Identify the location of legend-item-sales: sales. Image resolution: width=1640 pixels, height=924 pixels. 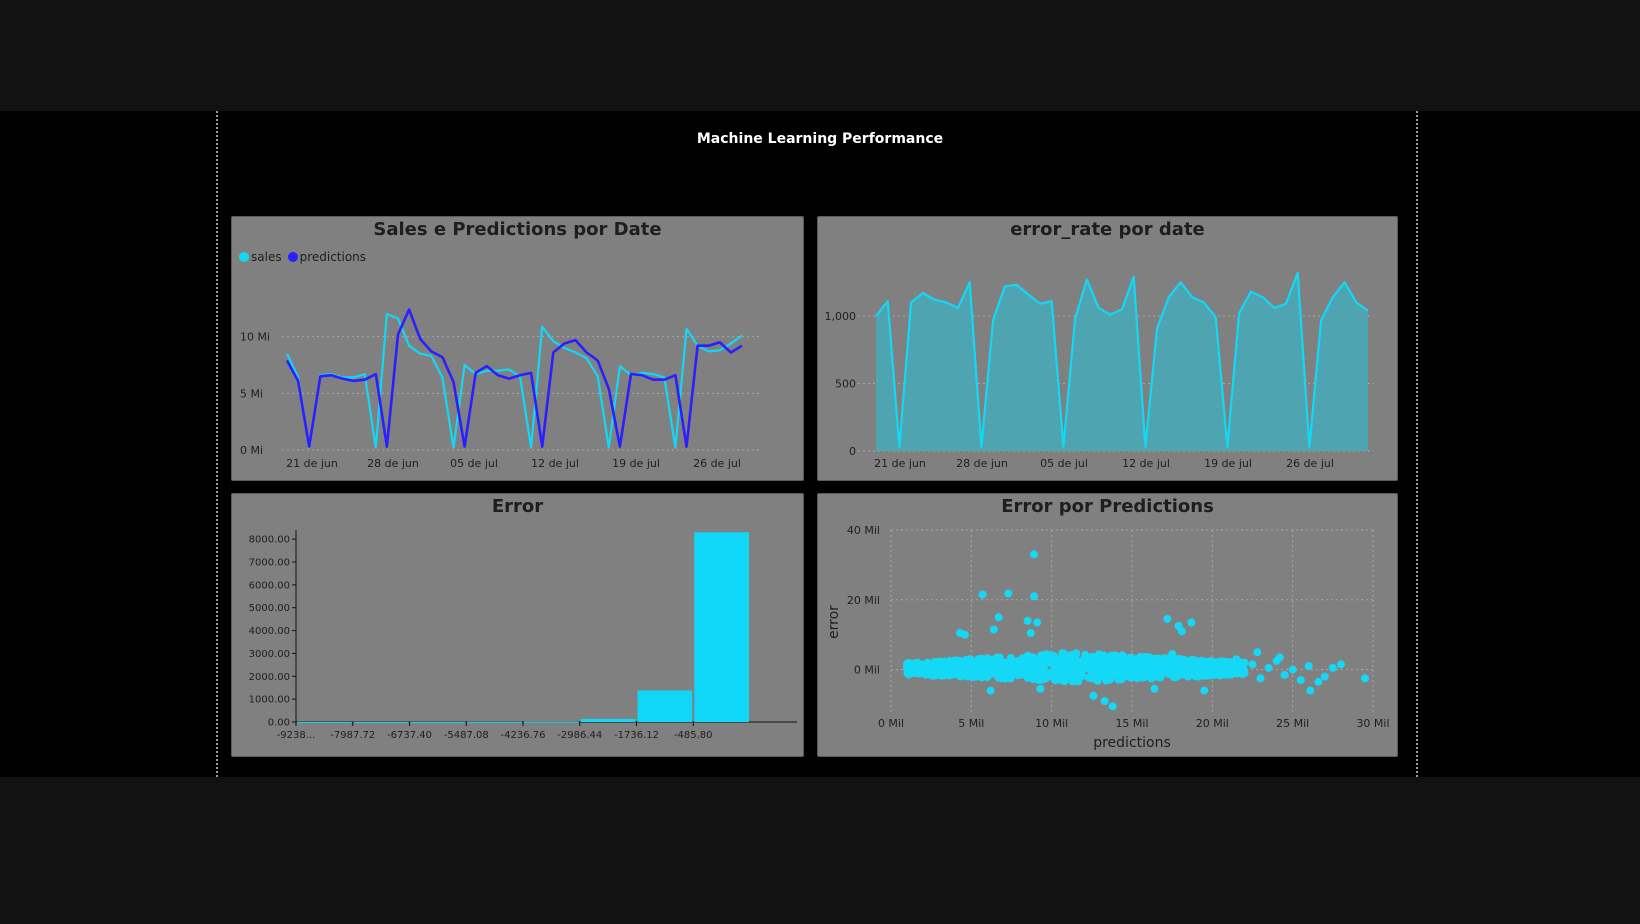
(260, 257).